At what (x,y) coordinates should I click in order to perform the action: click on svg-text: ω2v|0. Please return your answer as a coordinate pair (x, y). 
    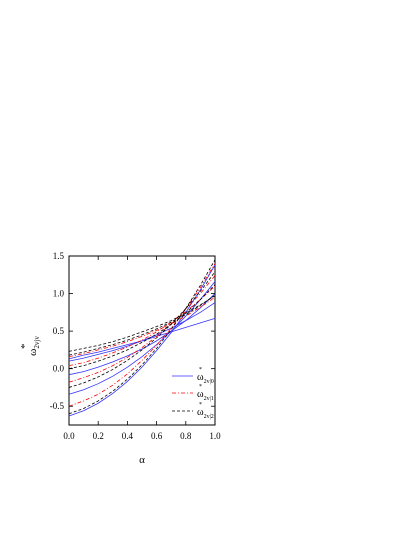
    Looking at the image, I should click on (205, 378).